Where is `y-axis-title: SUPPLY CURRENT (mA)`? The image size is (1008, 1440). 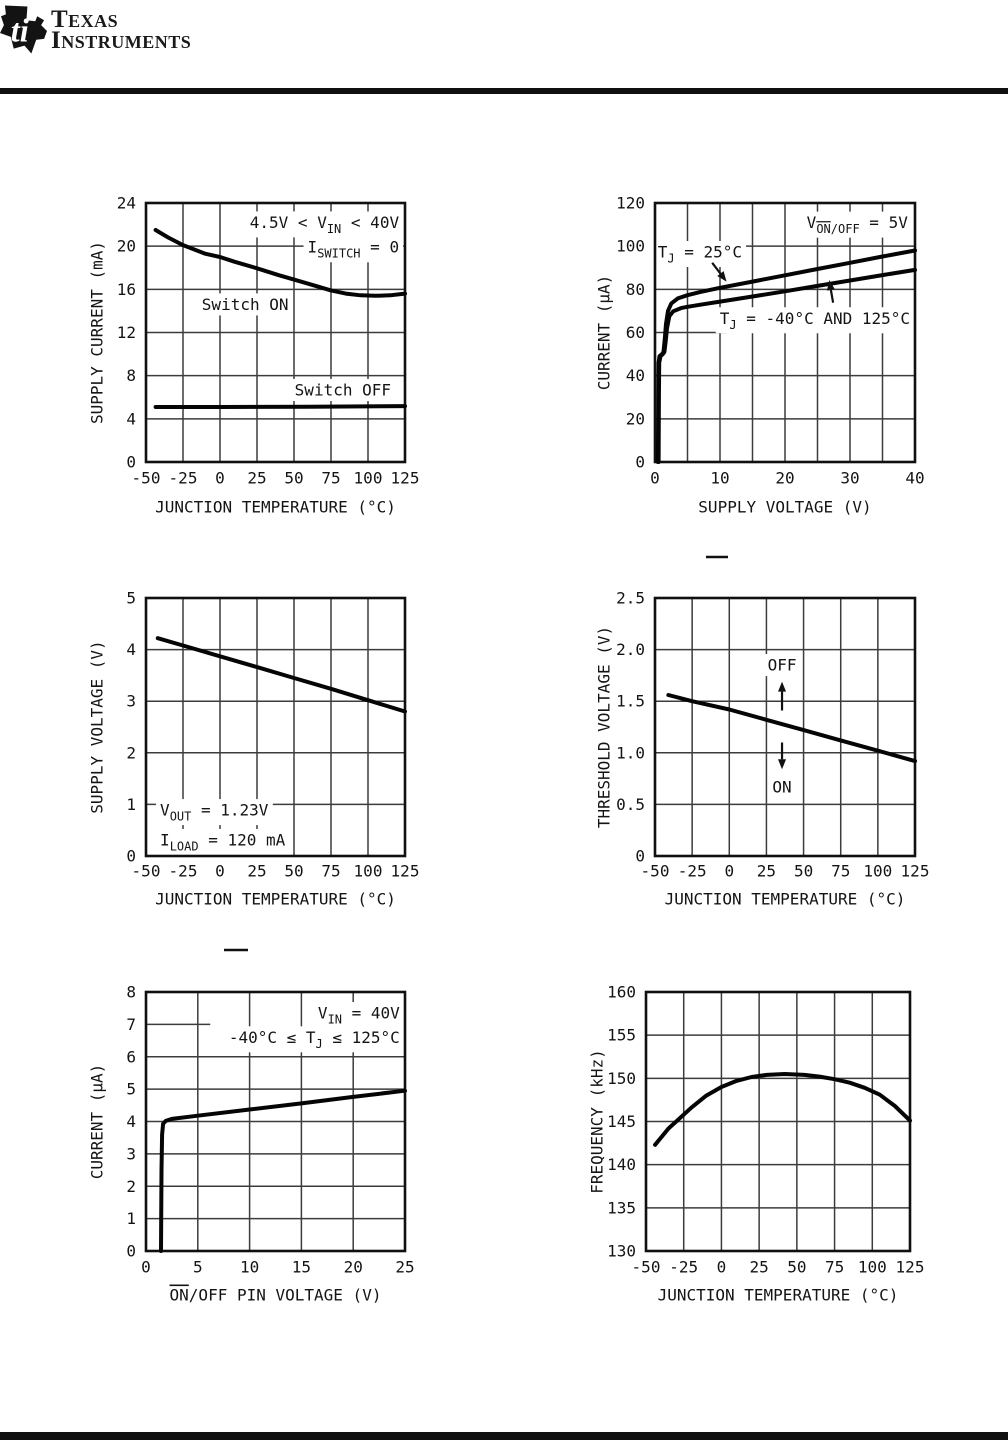
y-axis-title: SUPPLY CURRENT (mA) is located at coordinates (97, 332).